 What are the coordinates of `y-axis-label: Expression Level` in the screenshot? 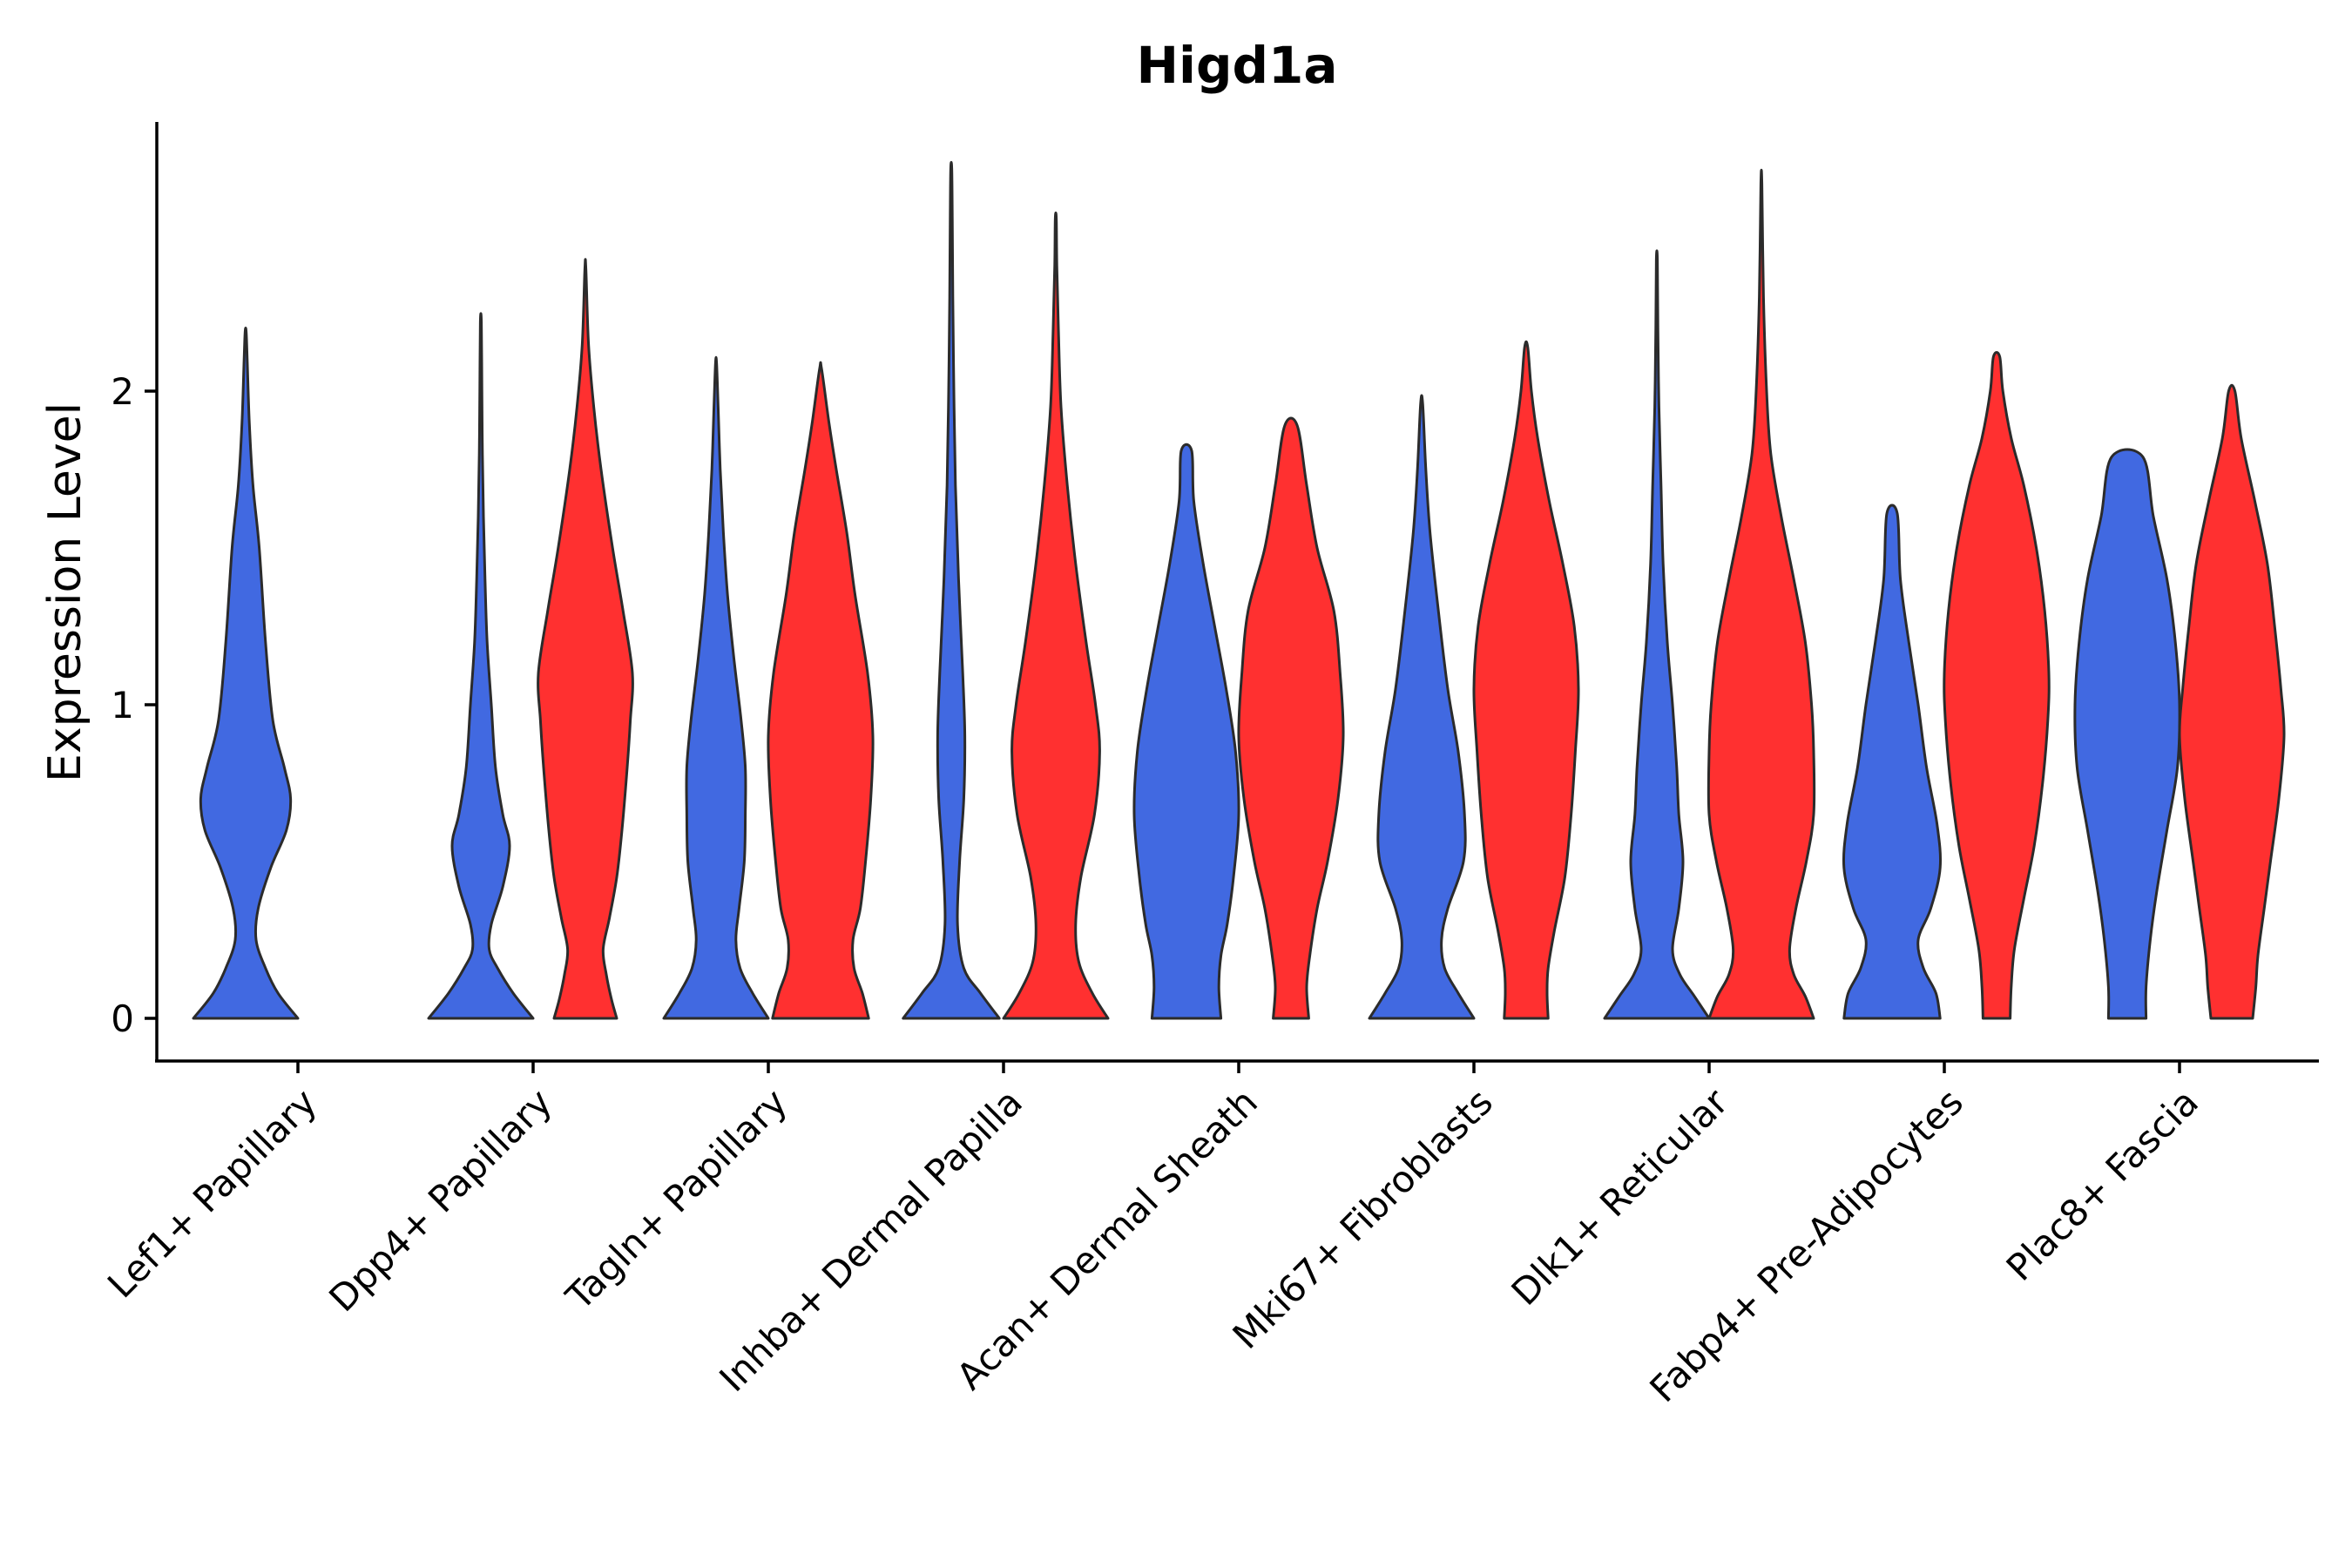 It's located at (65, 592).